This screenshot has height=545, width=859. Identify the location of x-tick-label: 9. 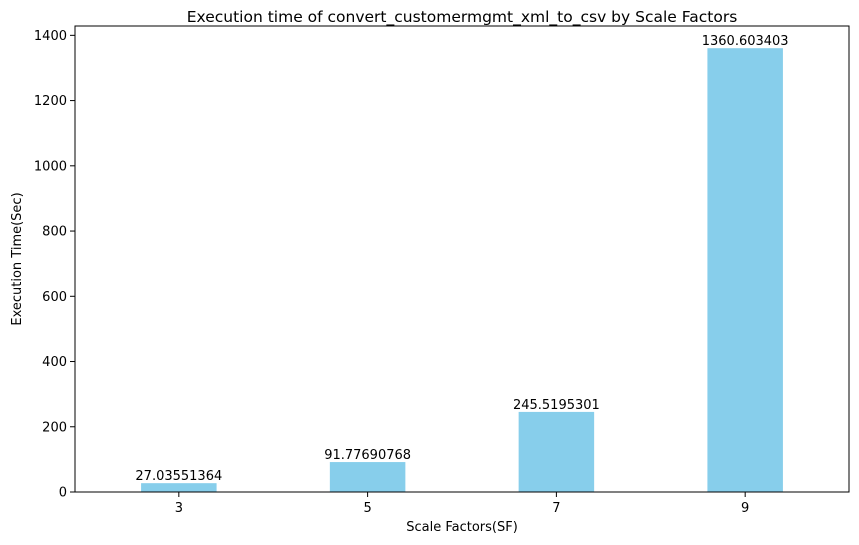
(745, 508).